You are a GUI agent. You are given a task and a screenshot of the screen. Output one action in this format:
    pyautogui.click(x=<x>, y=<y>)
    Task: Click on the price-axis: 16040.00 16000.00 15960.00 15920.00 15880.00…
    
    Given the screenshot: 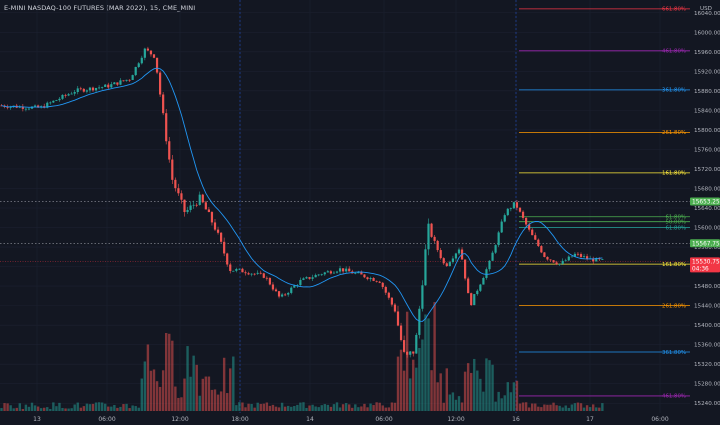 What is the action you would take?
    pyautogui.click(x=707, y=206)
    